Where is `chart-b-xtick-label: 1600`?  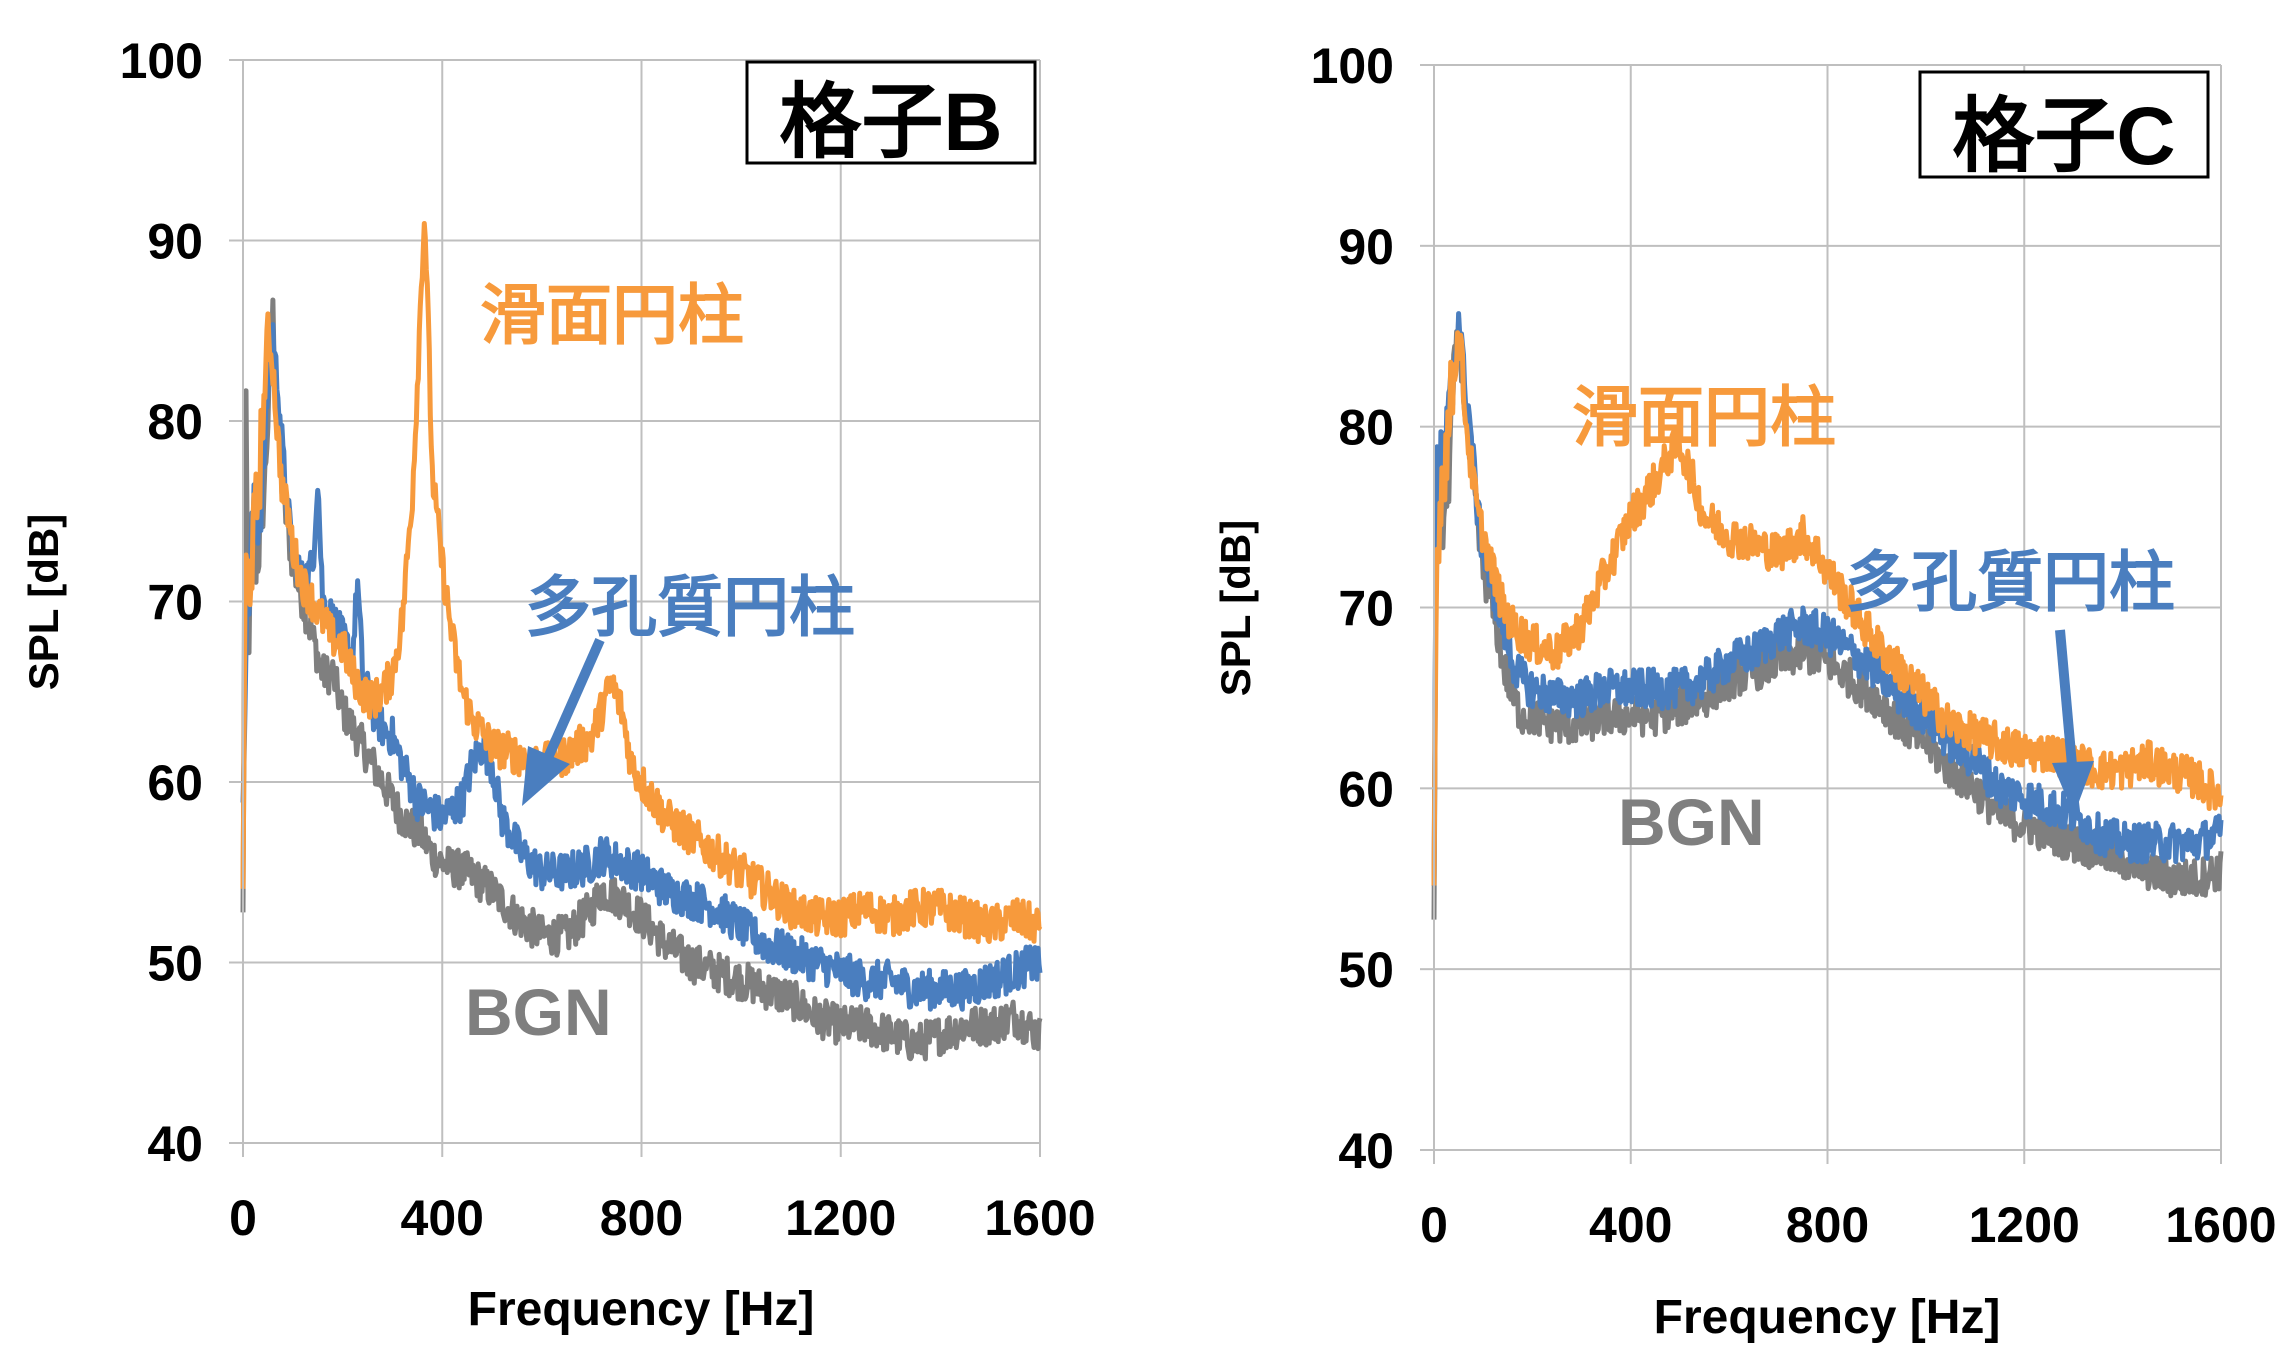
chart-b-xtick-label: 1600 is located at coordinates (1039, 1218).